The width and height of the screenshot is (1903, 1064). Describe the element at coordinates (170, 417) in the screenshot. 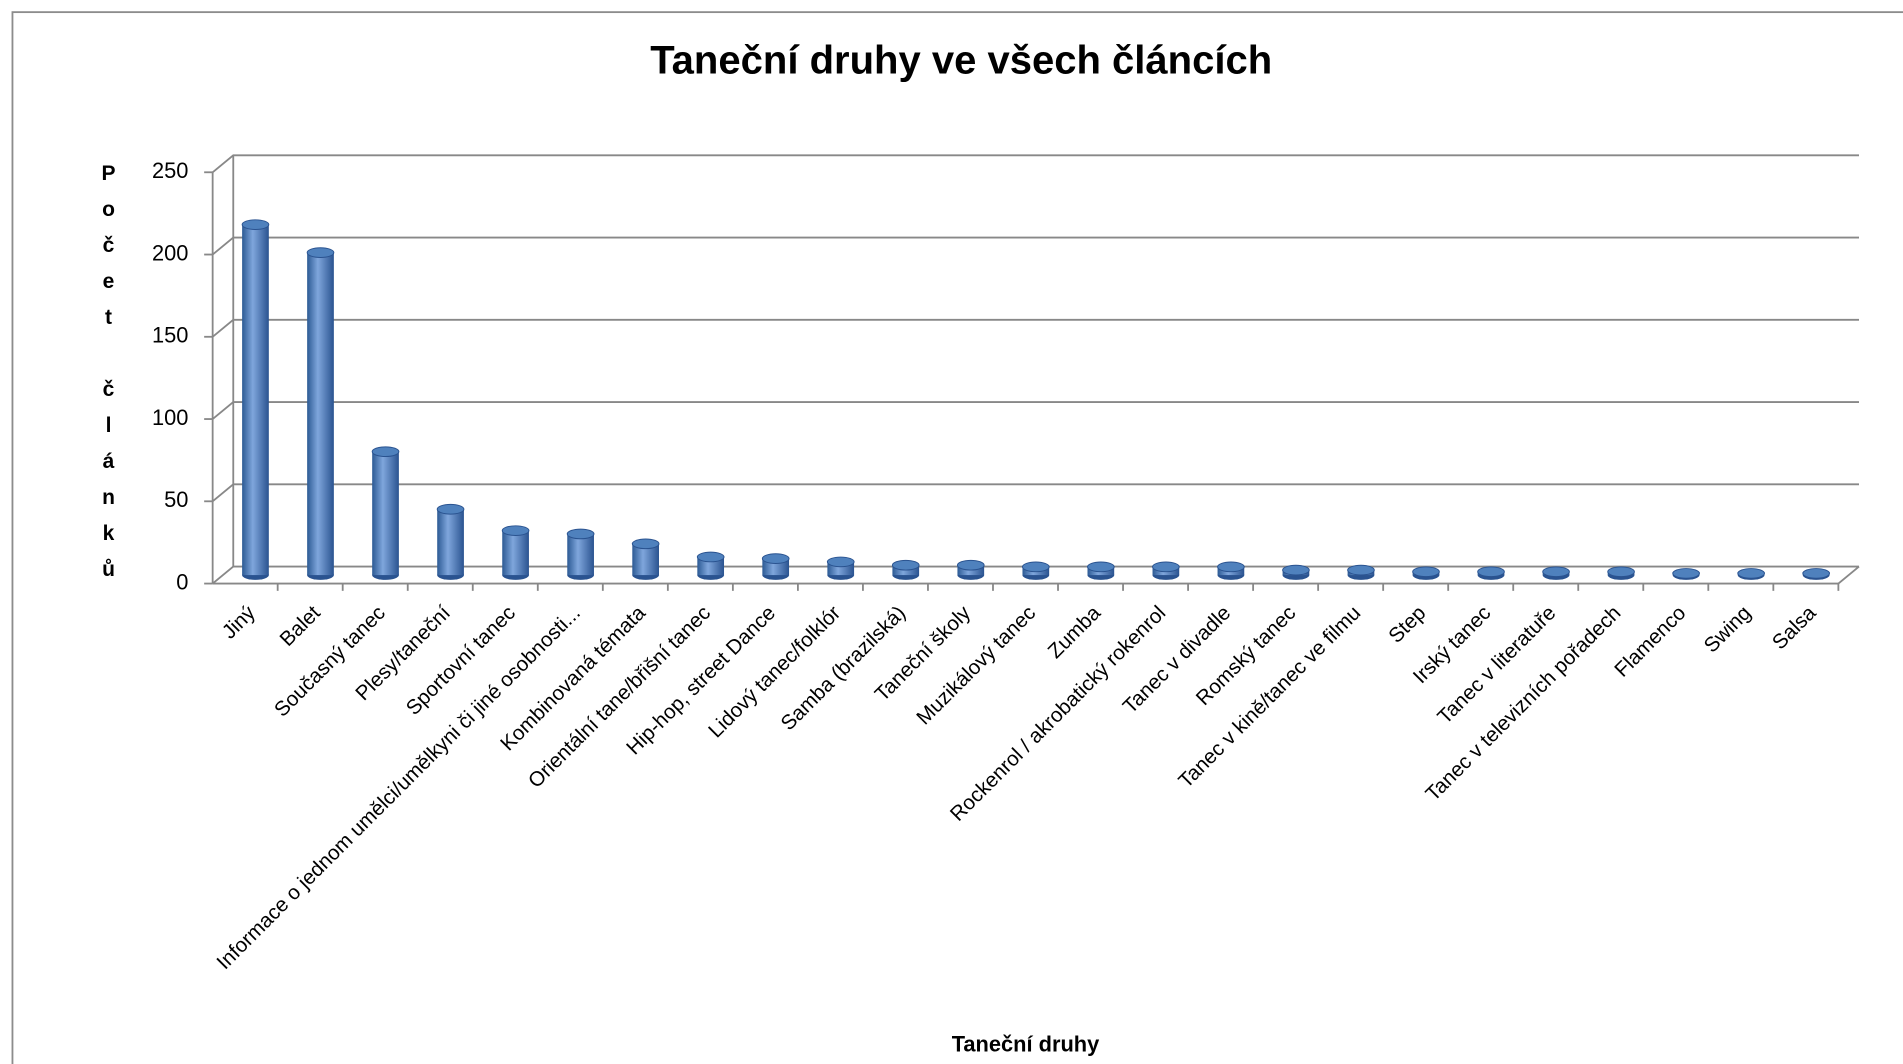

I see `y-tick-label: 100` at that location.